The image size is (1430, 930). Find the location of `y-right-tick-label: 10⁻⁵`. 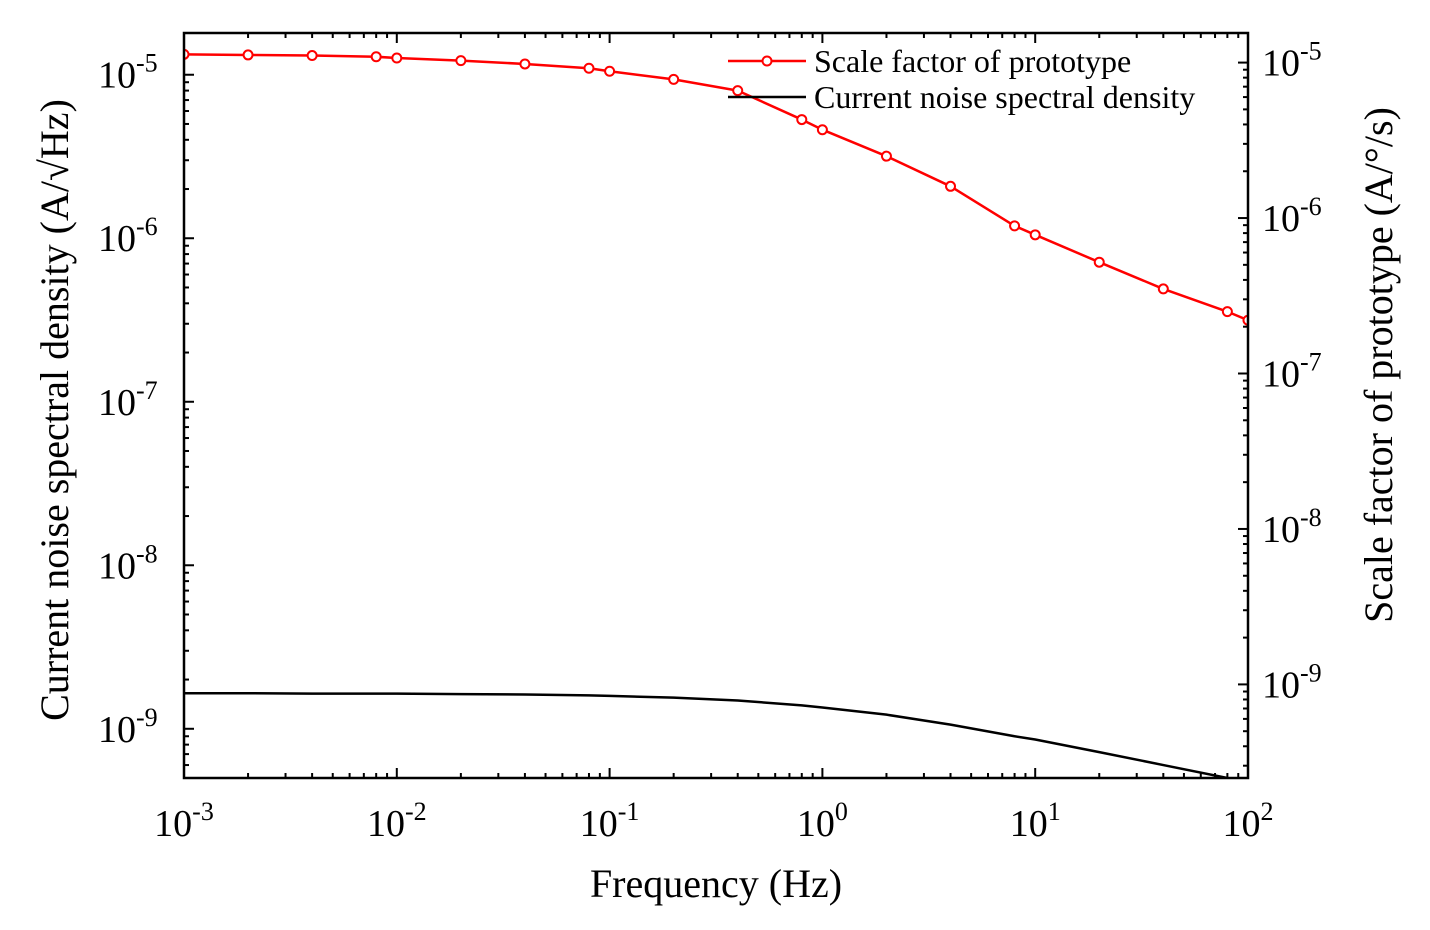

y-right-tick-label: 10⁻⁵ is located at coordinates (1292, 61).